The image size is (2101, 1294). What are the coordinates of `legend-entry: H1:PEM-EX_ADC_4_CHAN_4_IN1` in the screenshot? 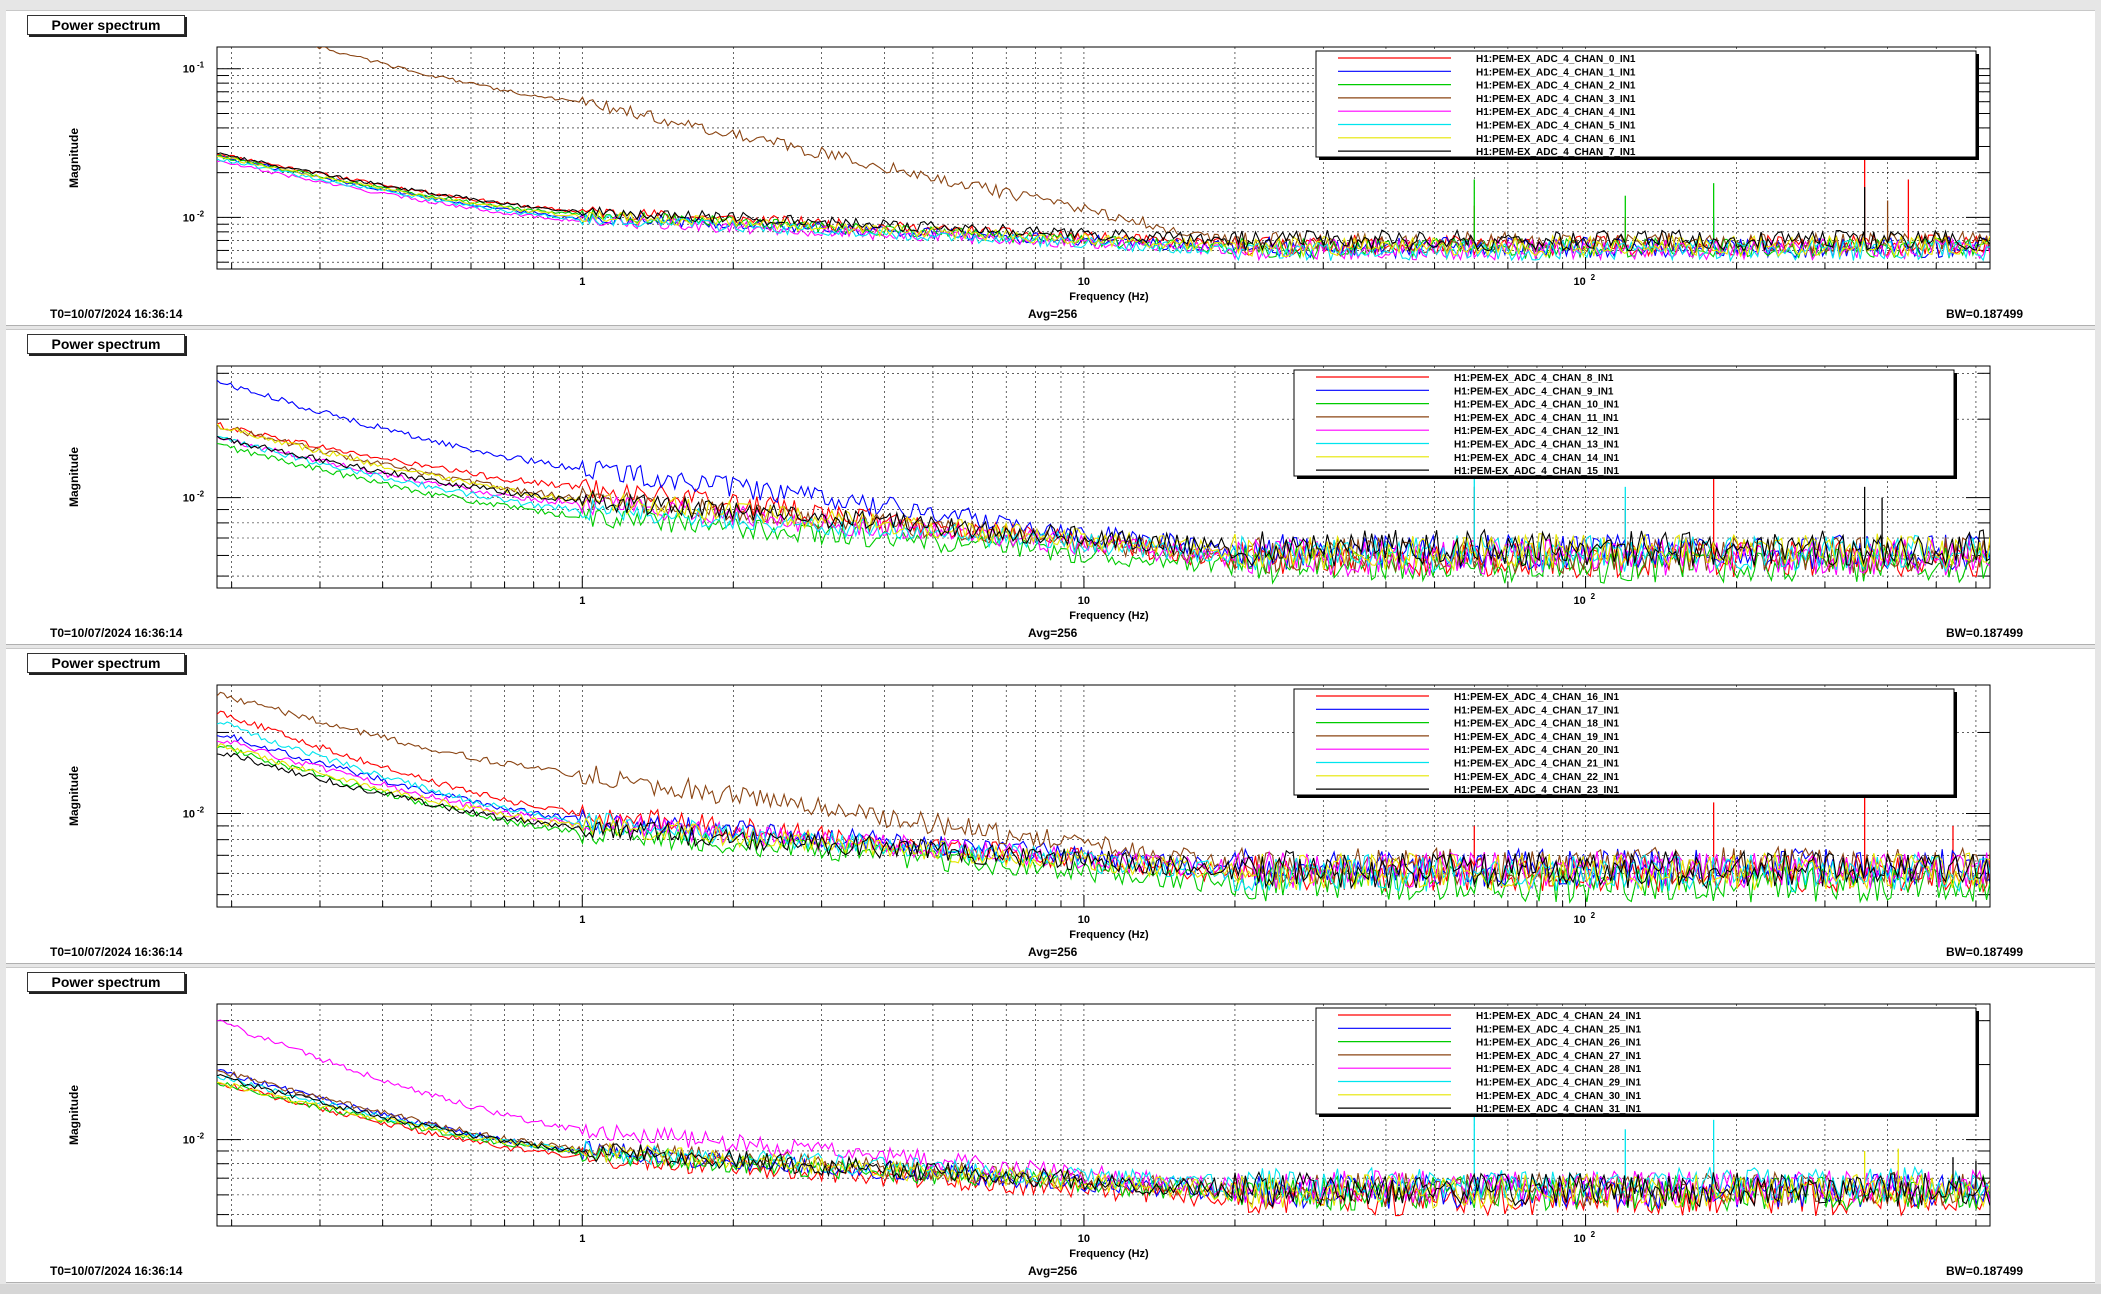 It's located at (1556, 112).